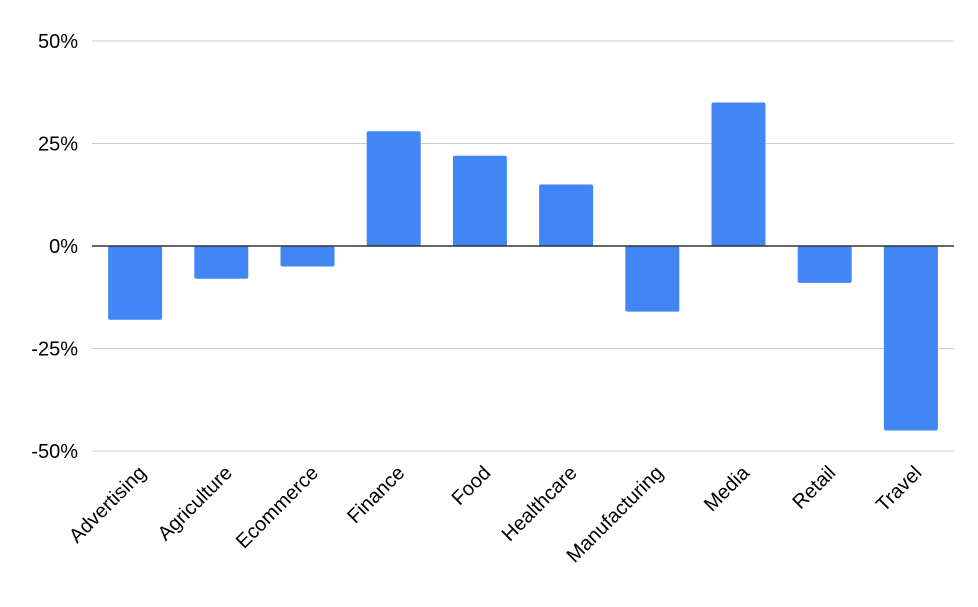  What do you see at coordinates (652, 279) in the screenshot?
I see `bar-manufacturing` at bounding box center [652, 279].